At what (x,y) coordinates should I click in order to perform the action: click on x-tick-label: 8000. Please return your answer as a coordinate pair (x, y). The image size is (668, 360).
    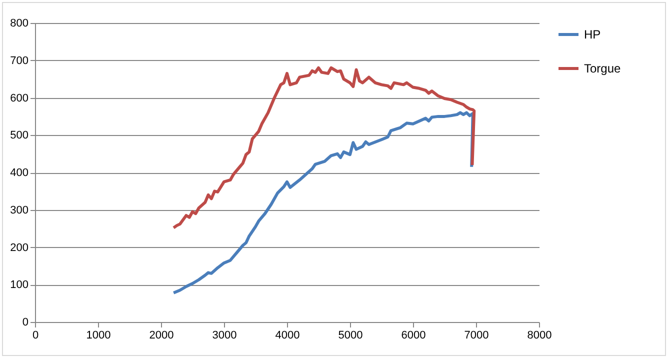
    Looking at the image, I should click on (539, 336).